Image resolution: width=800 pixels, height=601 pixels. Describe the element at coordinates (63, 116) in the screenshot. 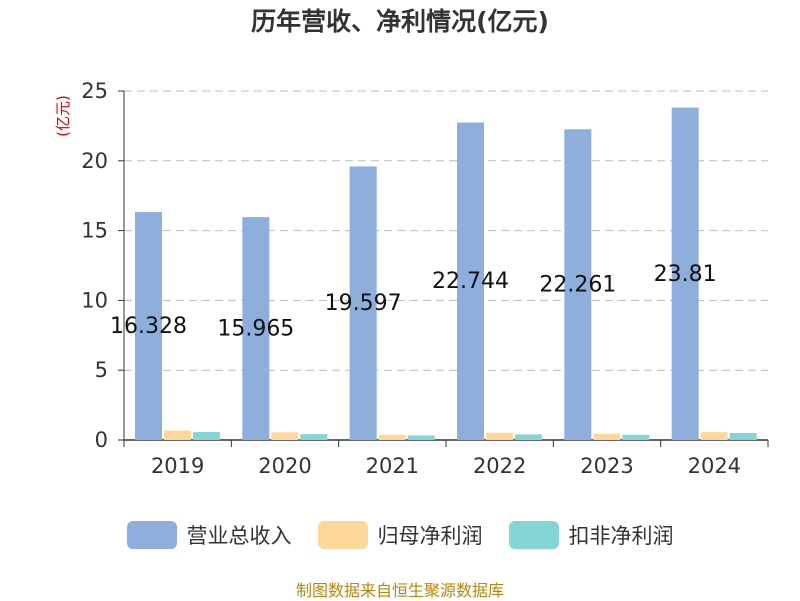

I see `y-axis-label: (亿元)` at that location.